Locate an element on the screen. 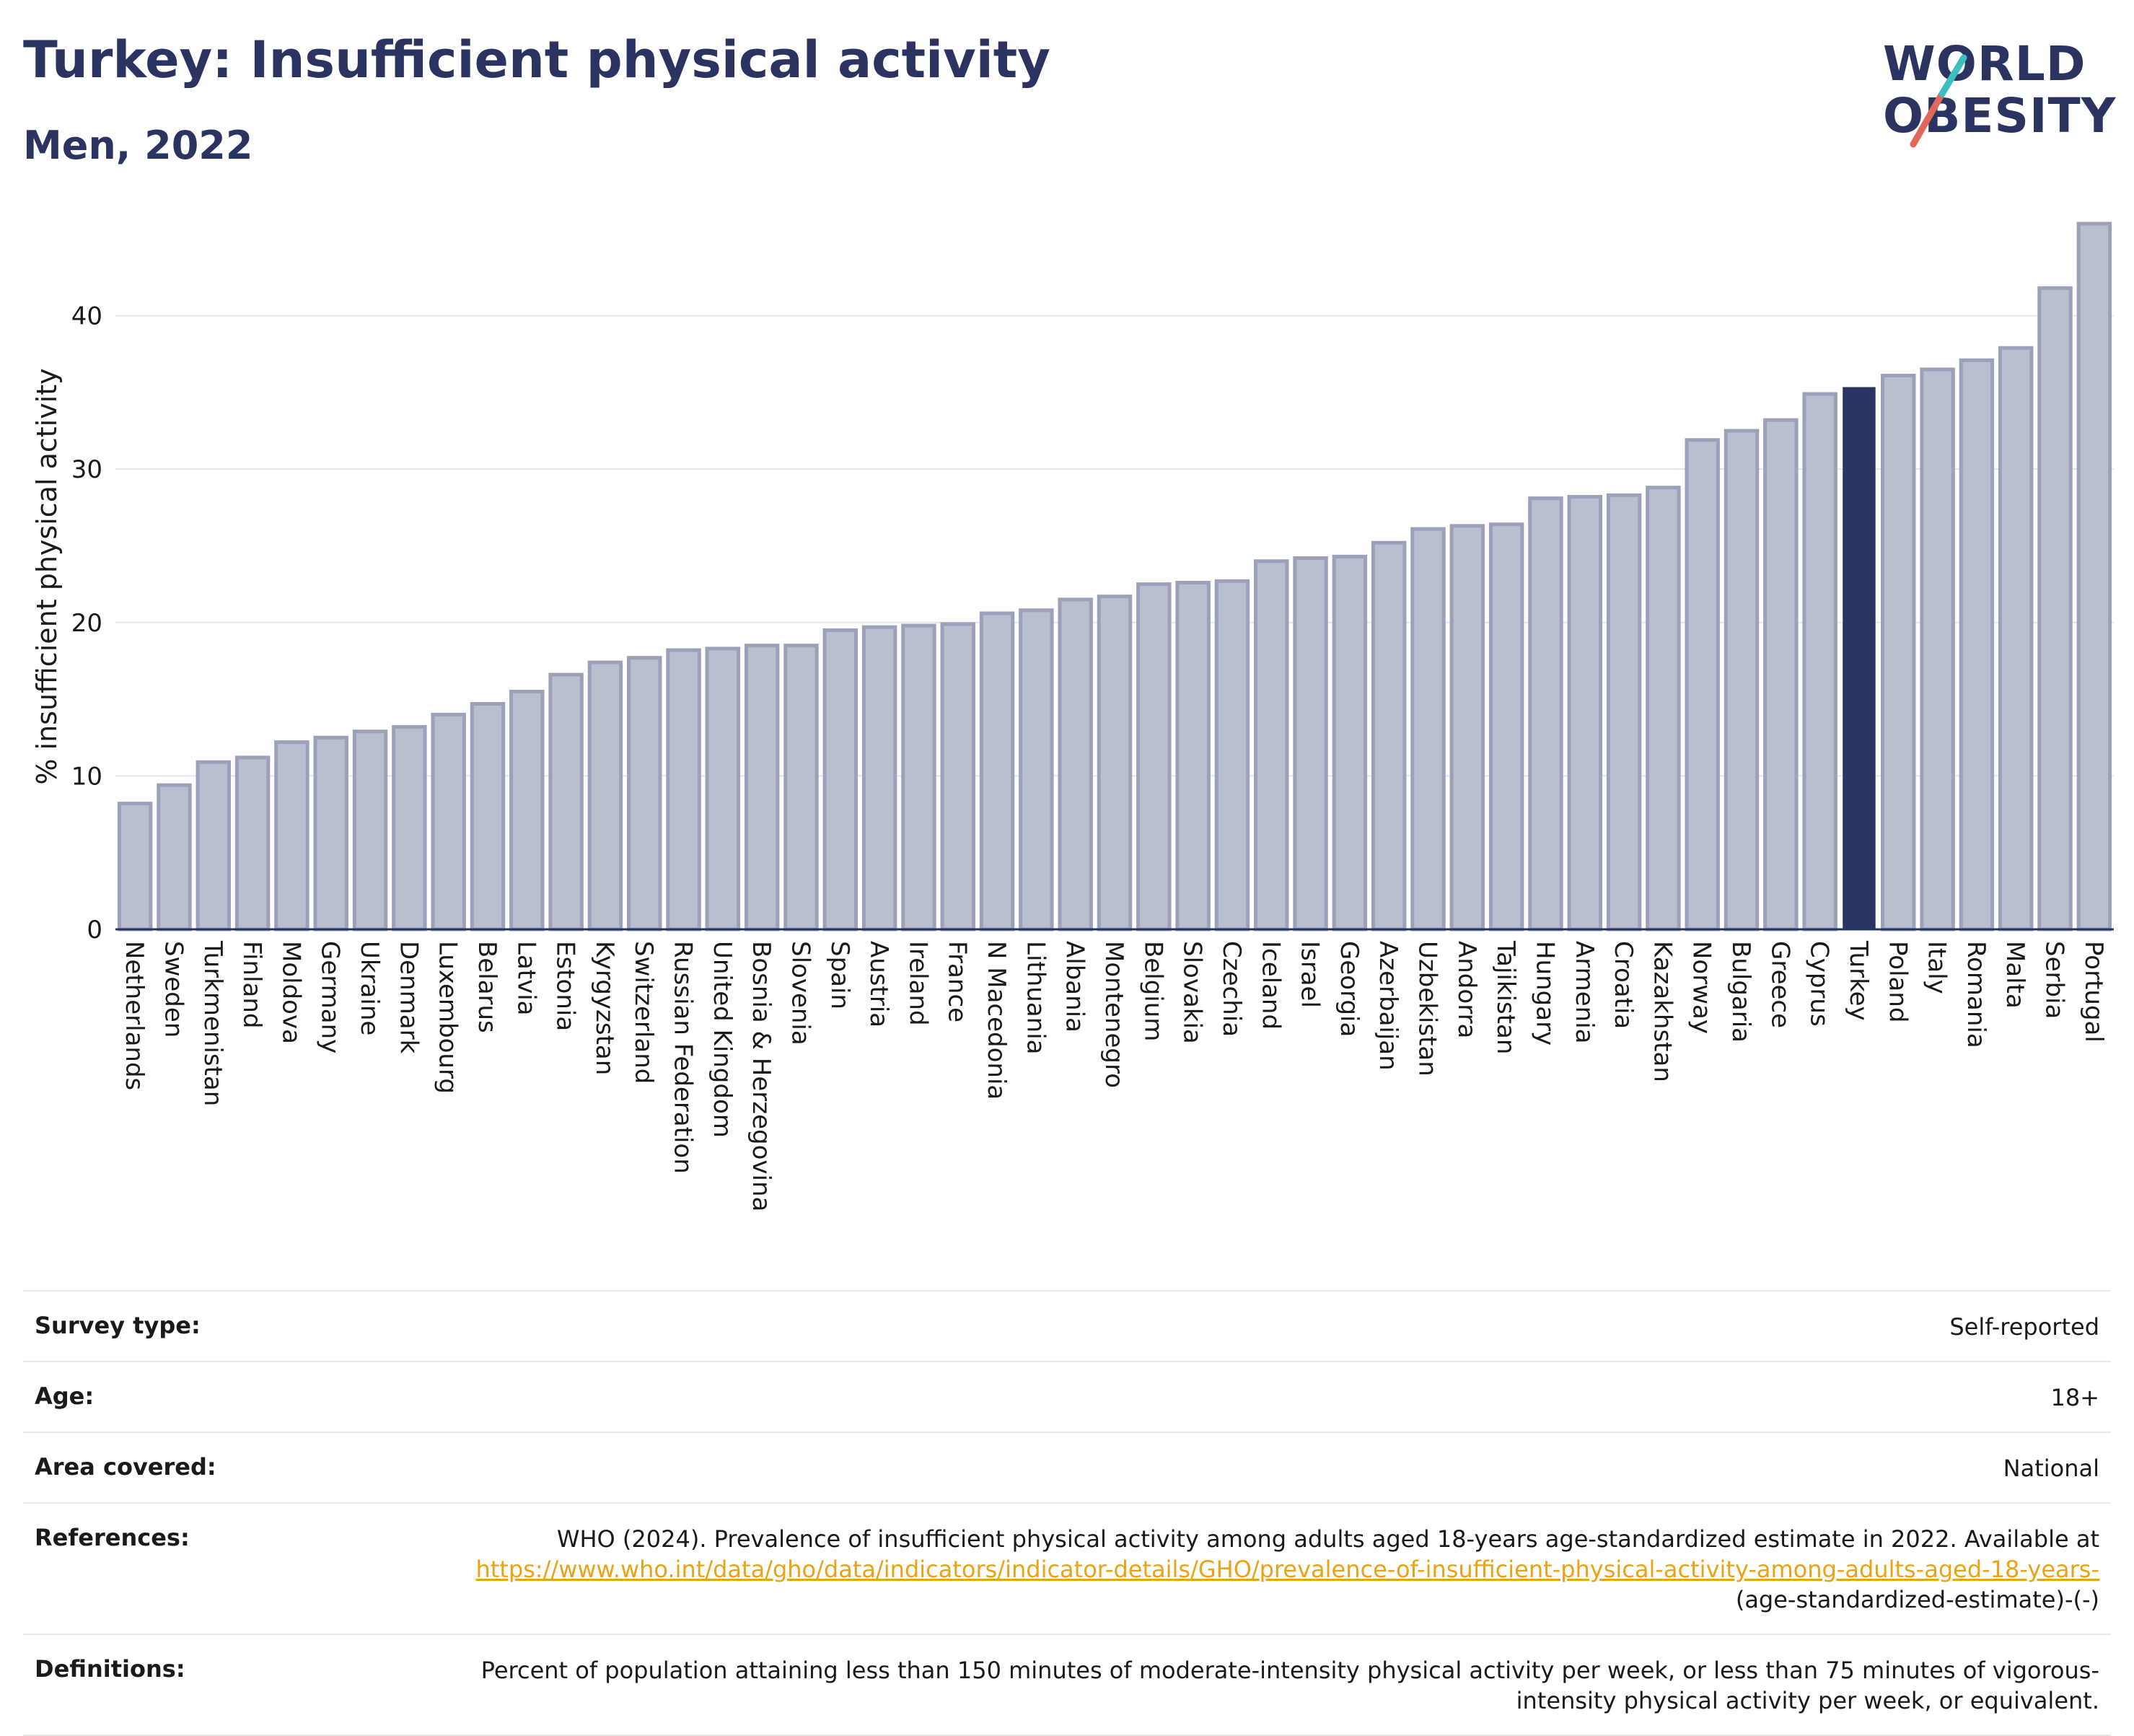 Image resolution: width=2134 pixels, height=1736 pixels. x-tick-label: Slovenia is located at coordinates (800, 993).